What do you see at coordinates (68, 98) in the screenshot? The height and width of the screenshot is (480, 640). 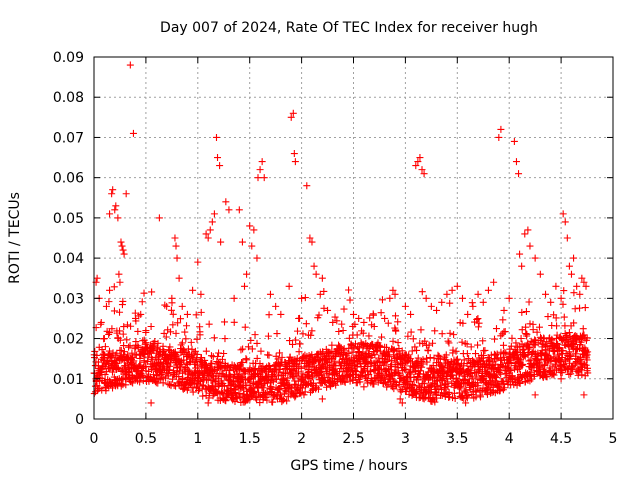 I see `y-tick-label: 0.08` at bounding box center [68, 98].